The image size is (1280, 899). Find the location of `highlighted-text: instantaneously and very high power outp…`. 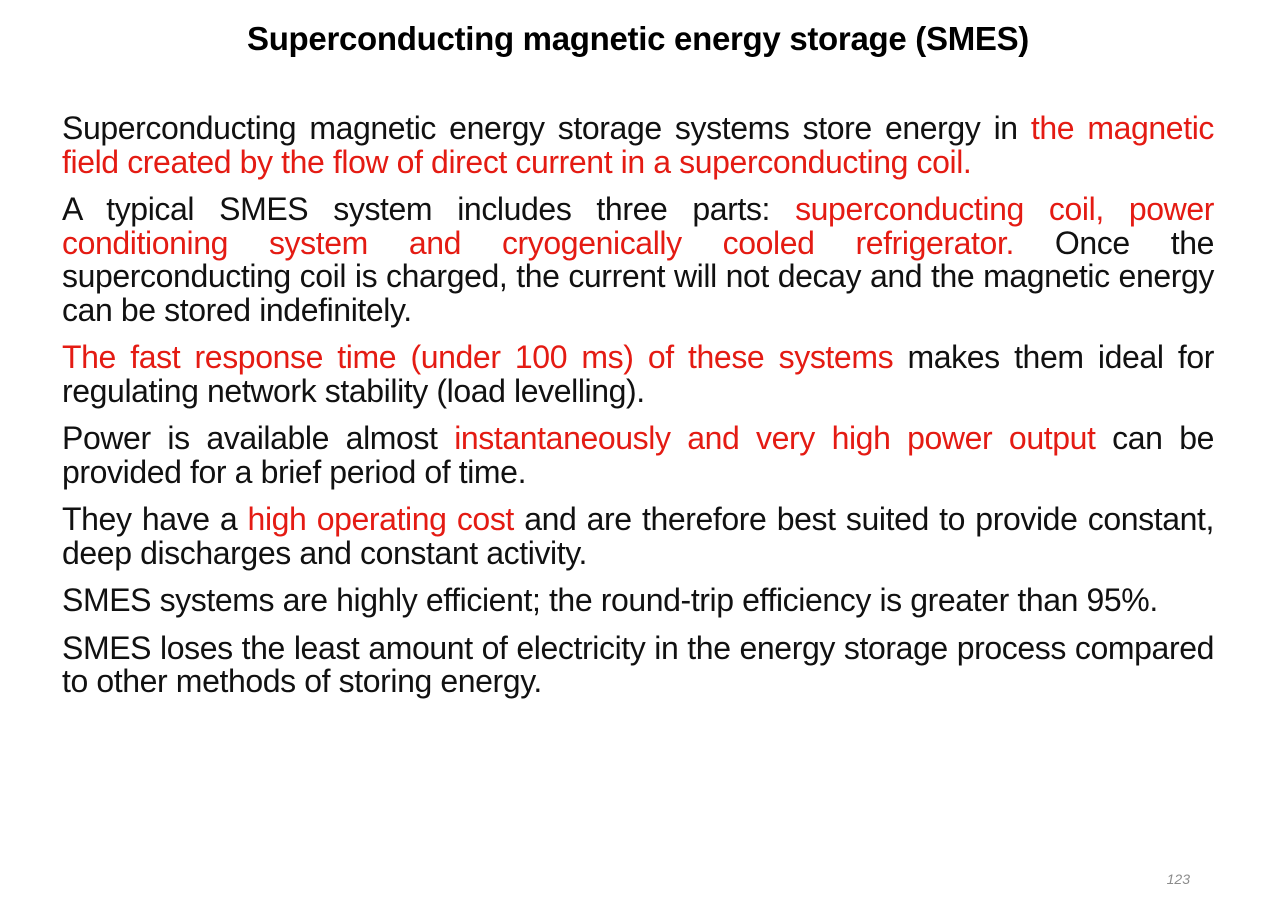

highlighted-text: instantaneously and very high power outp… is located at coordinates (775, 438).